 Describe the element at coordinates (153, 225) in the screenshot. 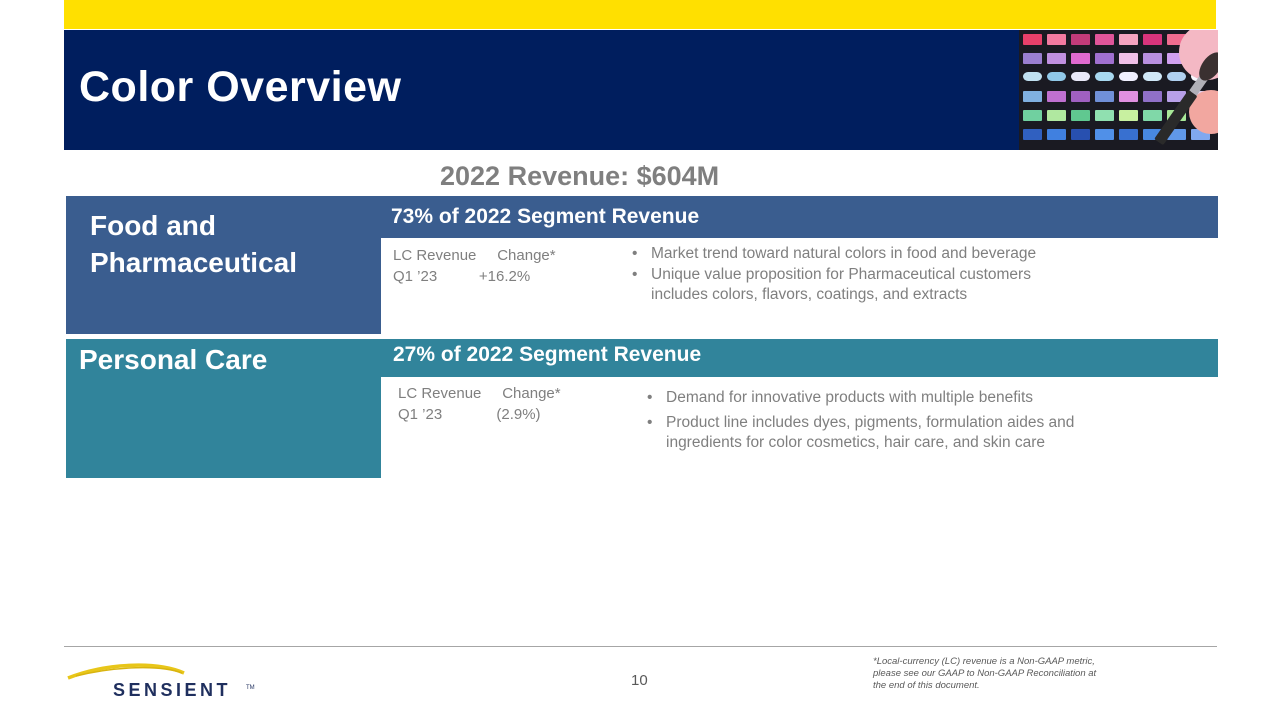

I see `segment-name-line1: Food and` at that location.